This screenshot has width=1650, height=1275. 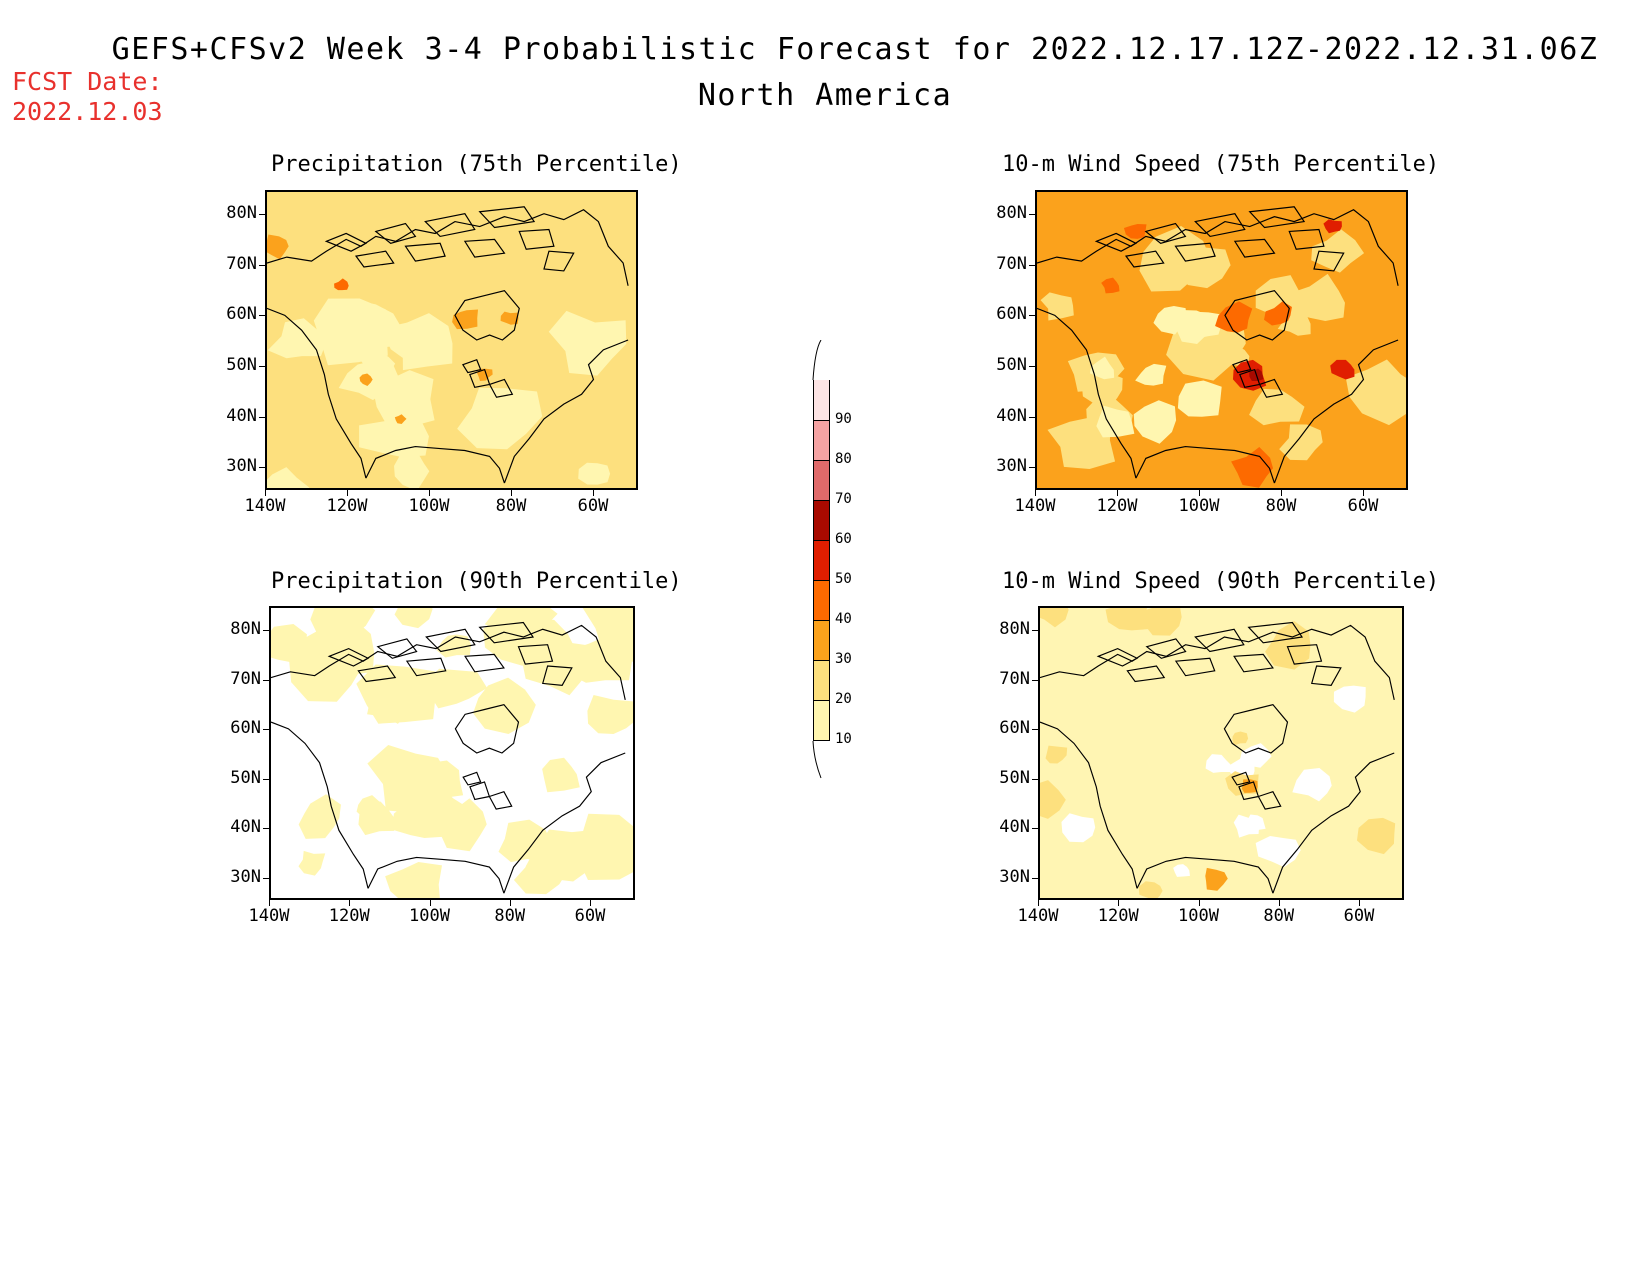 I want to click on colorbar-label: 50, so click(x=843, y=579).